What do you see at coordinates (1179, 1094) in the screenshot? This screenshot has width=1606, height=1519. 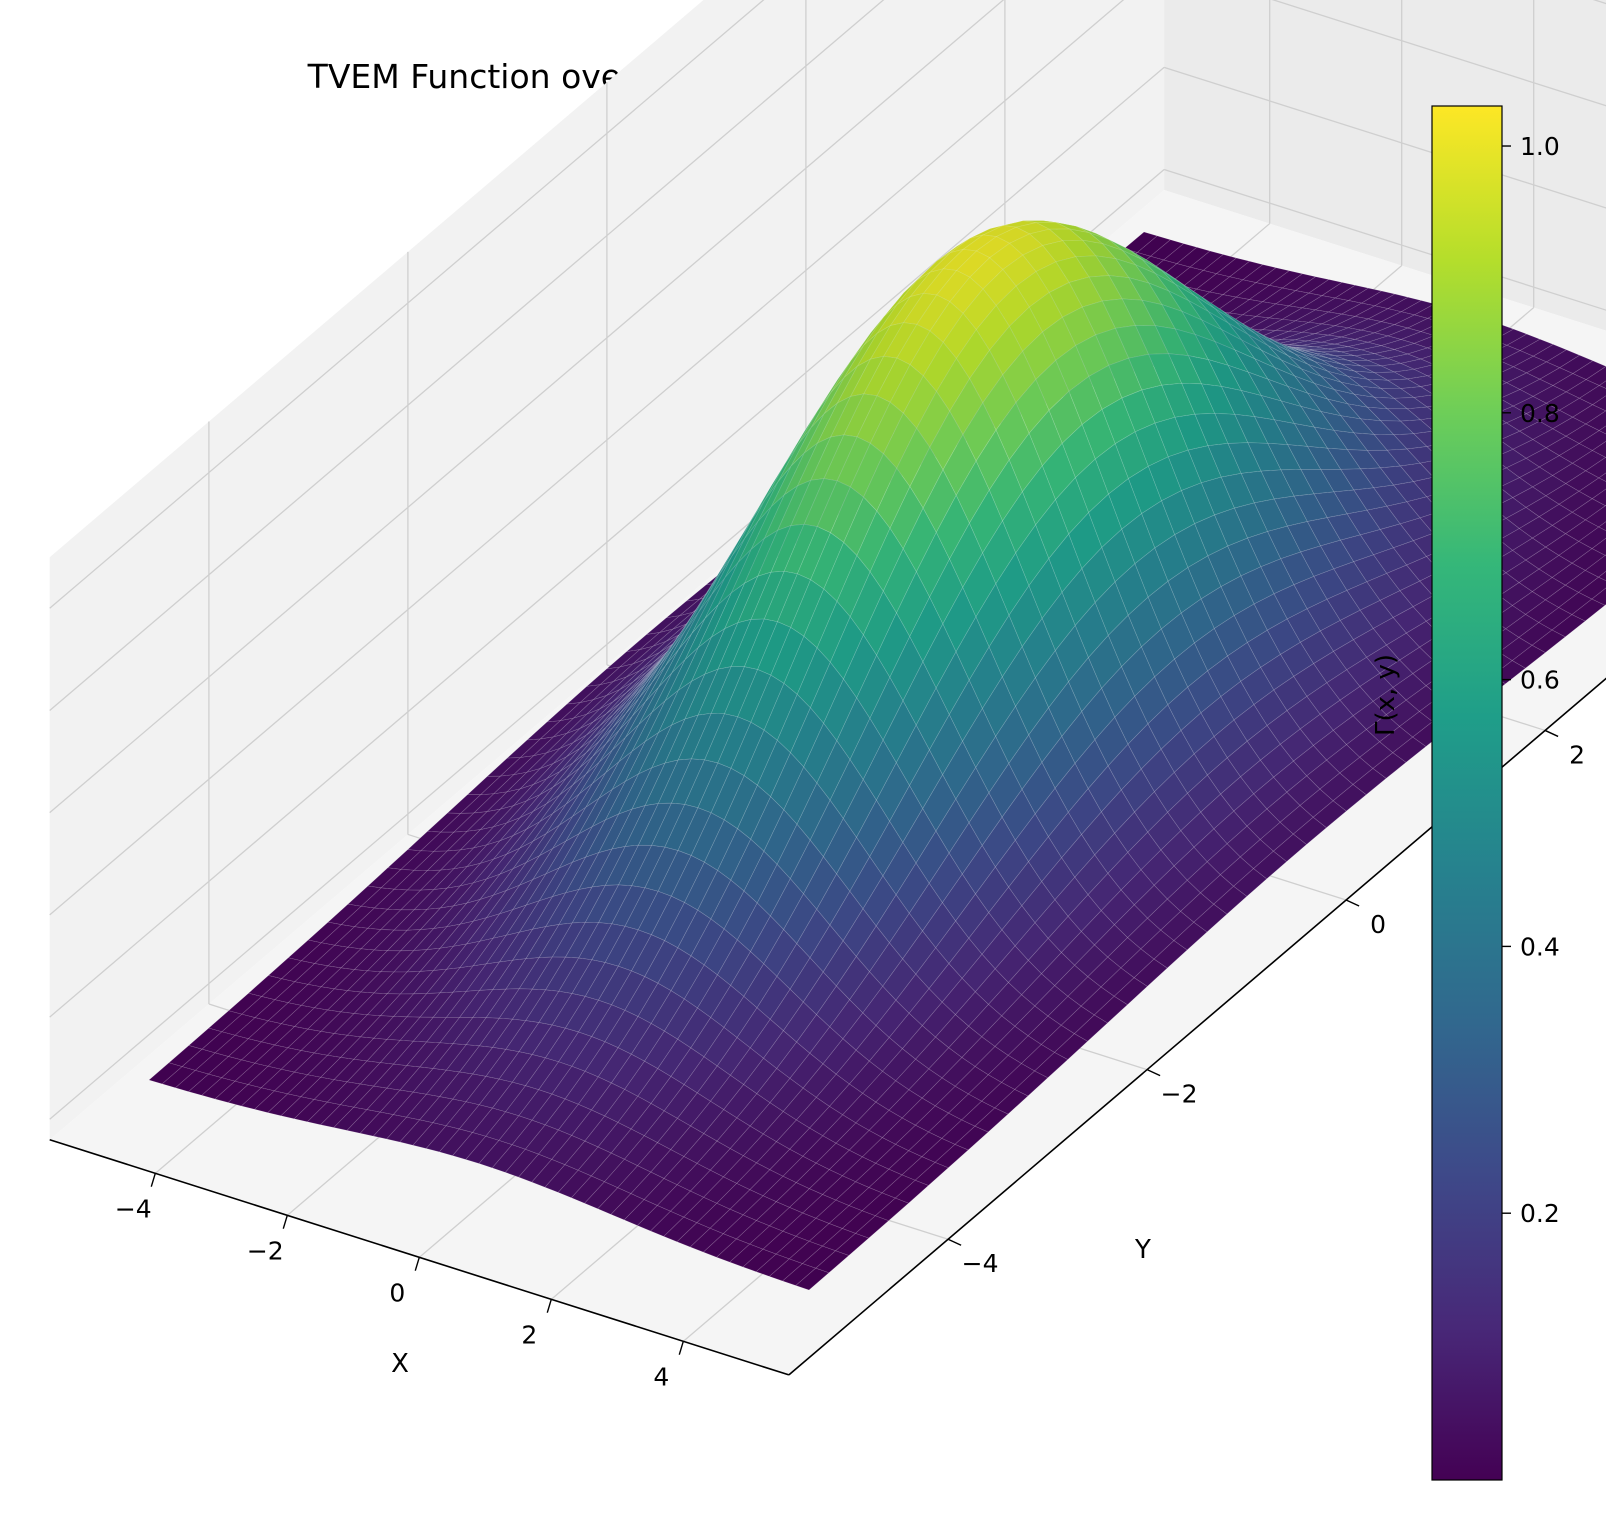 I see `y-tick-label: −2` at bounding box center [1179, 1094].